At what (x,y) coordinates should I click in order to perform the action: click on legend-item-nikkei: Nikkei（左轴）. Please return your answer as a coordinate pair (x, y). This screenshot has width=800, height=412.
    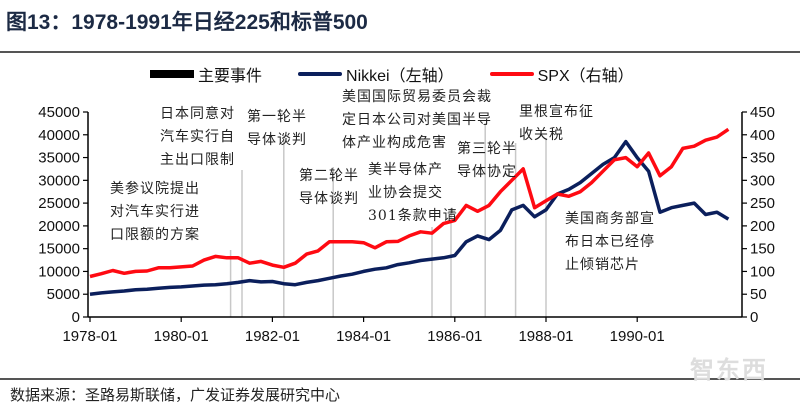
    Looking at the image, I should click on (376, 74).